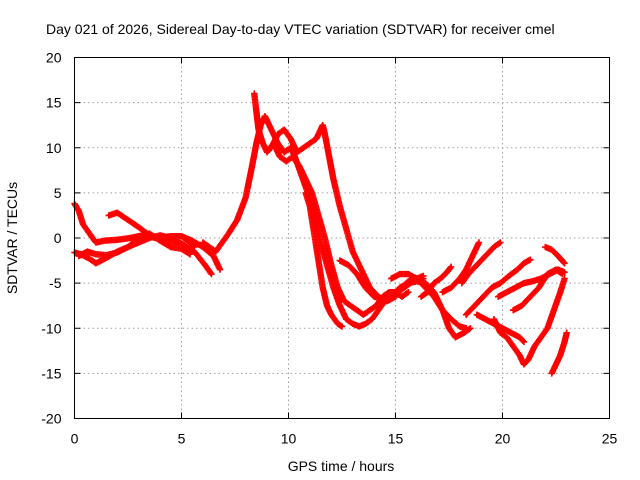 Image resolution: width=640 pixels, height=480 pixels. Describe the element at coordinates (51, 373) in the screenshot. I see `y-tick-label: -15` at that location.